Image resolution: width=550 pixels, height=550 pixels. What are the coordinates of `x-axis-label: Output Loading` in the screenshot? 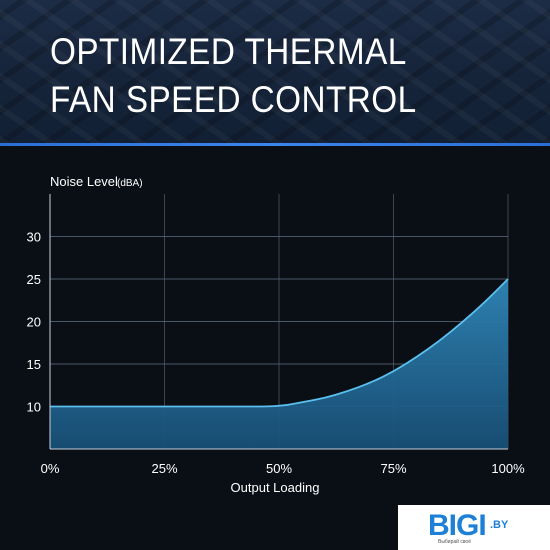 It's located at (275, 487).